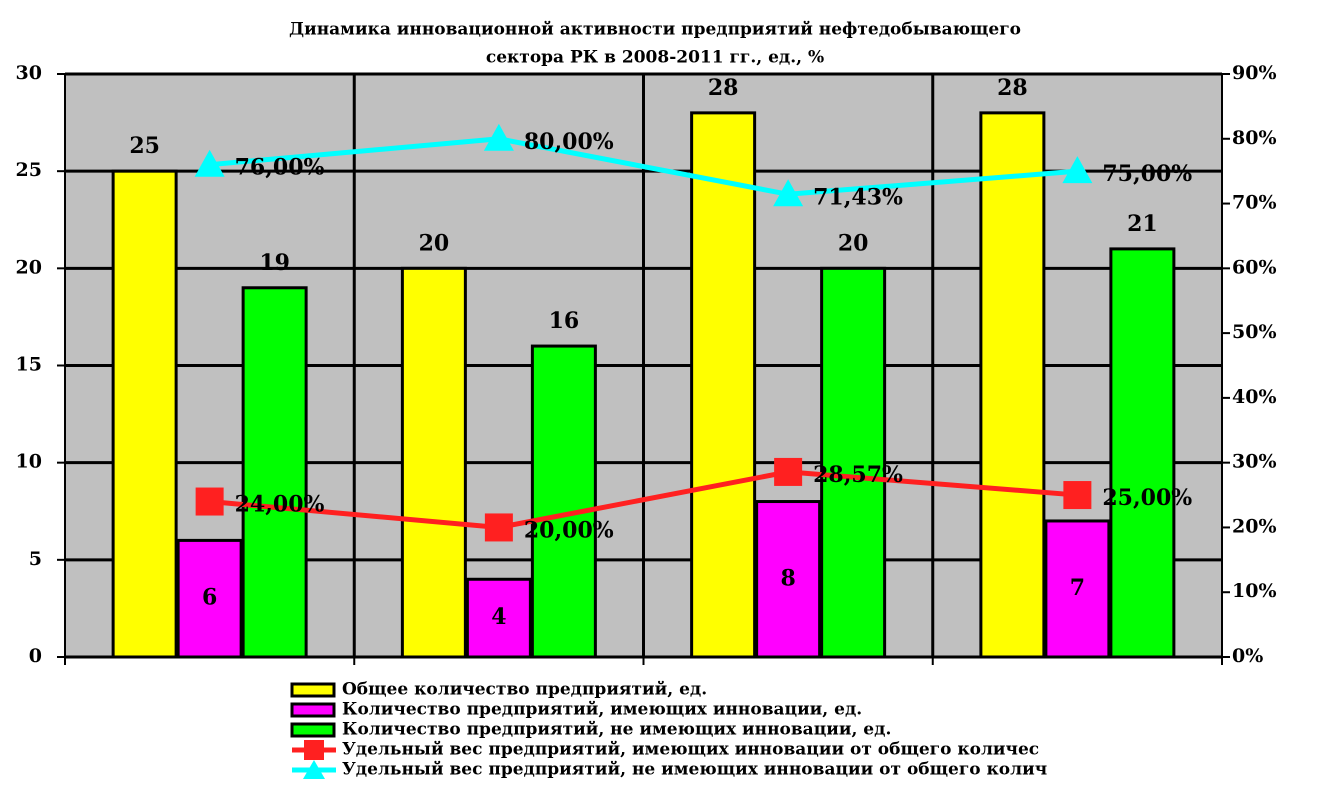 Image resolution: width=1331 pixels, height=802 pixels. What do you see at coordinates (858, 475) in the screenshot?
I see `data-label: 28,57%` at bounding box center [858, 475].